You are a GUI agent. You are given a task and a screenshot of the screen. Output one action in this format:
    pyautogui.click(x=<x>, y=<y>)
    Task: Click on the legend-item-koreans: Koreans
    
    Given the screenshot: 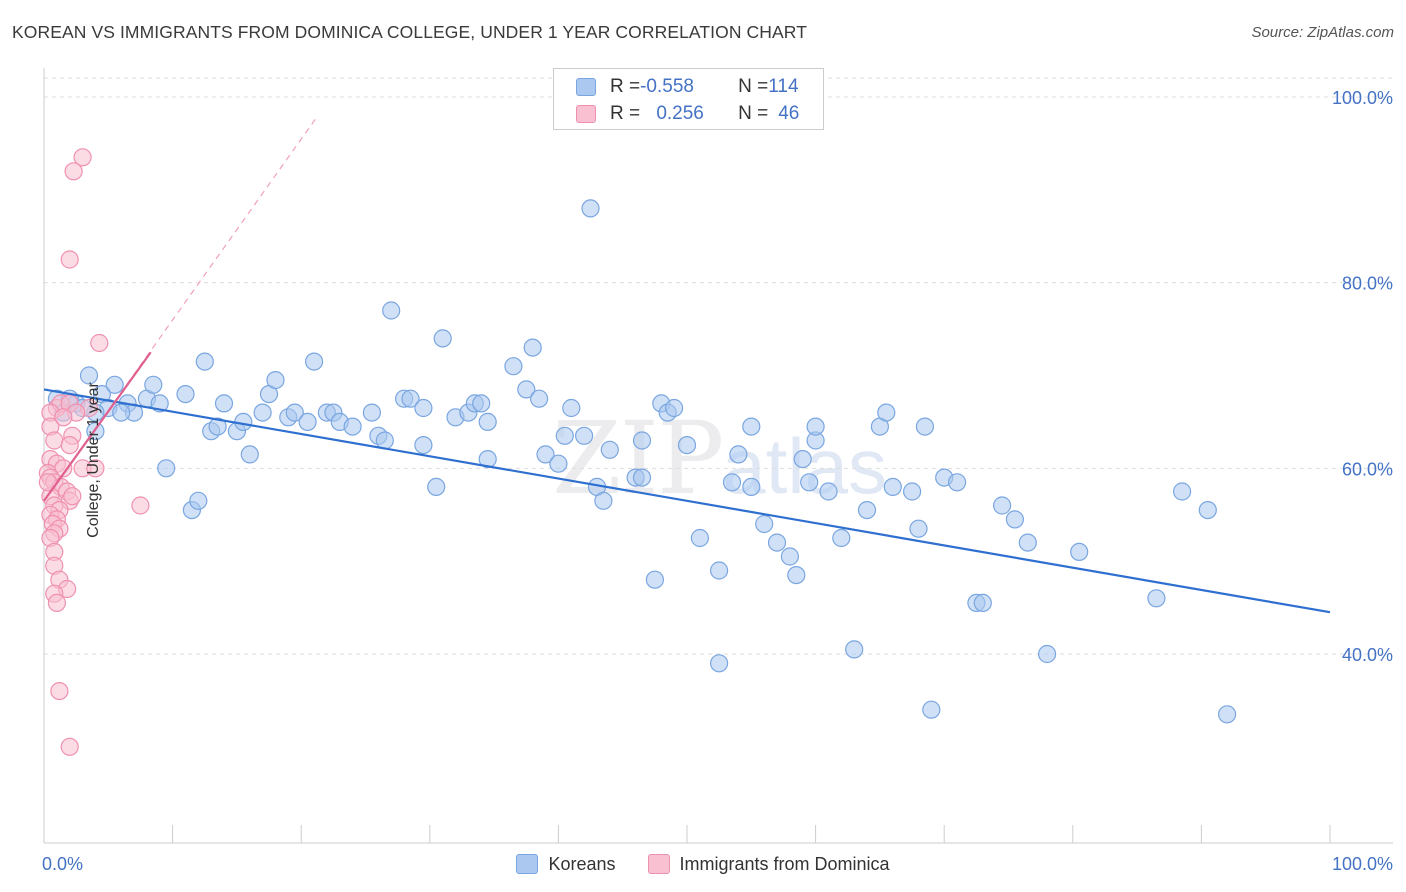 What is the action you would take?
    pyautogui.click(x=566, y=864)
    